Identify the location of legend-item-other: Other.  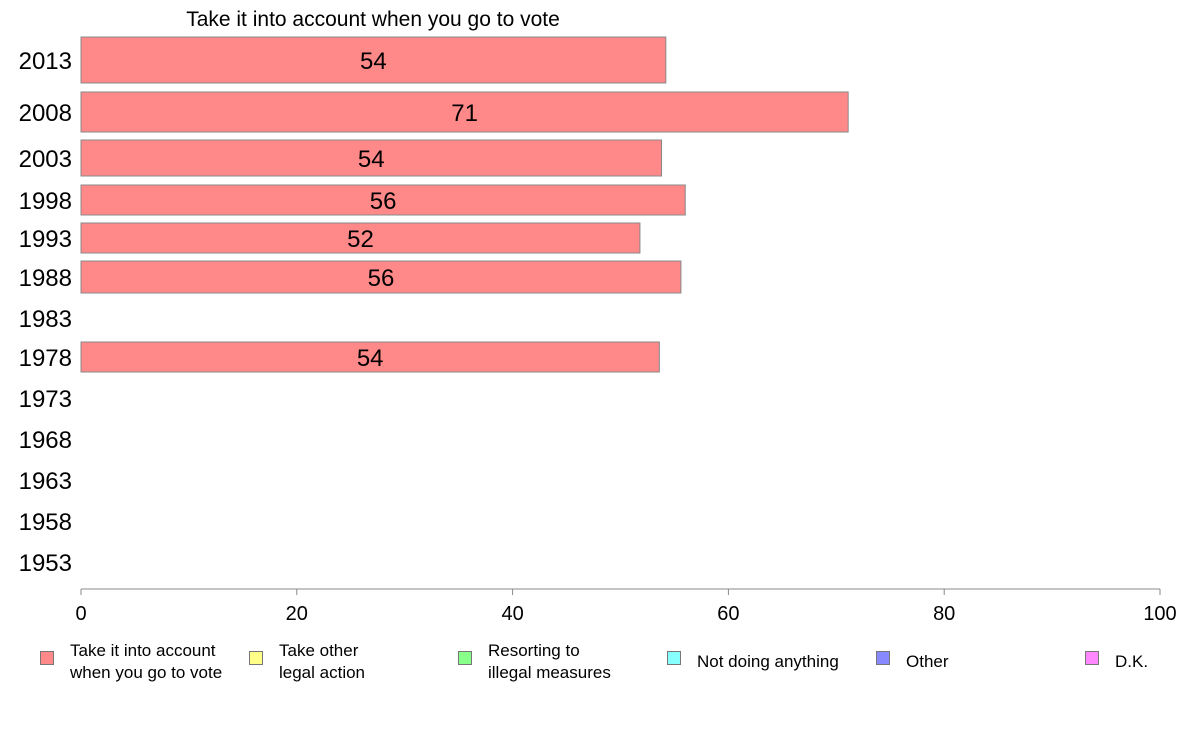
(912, 656).